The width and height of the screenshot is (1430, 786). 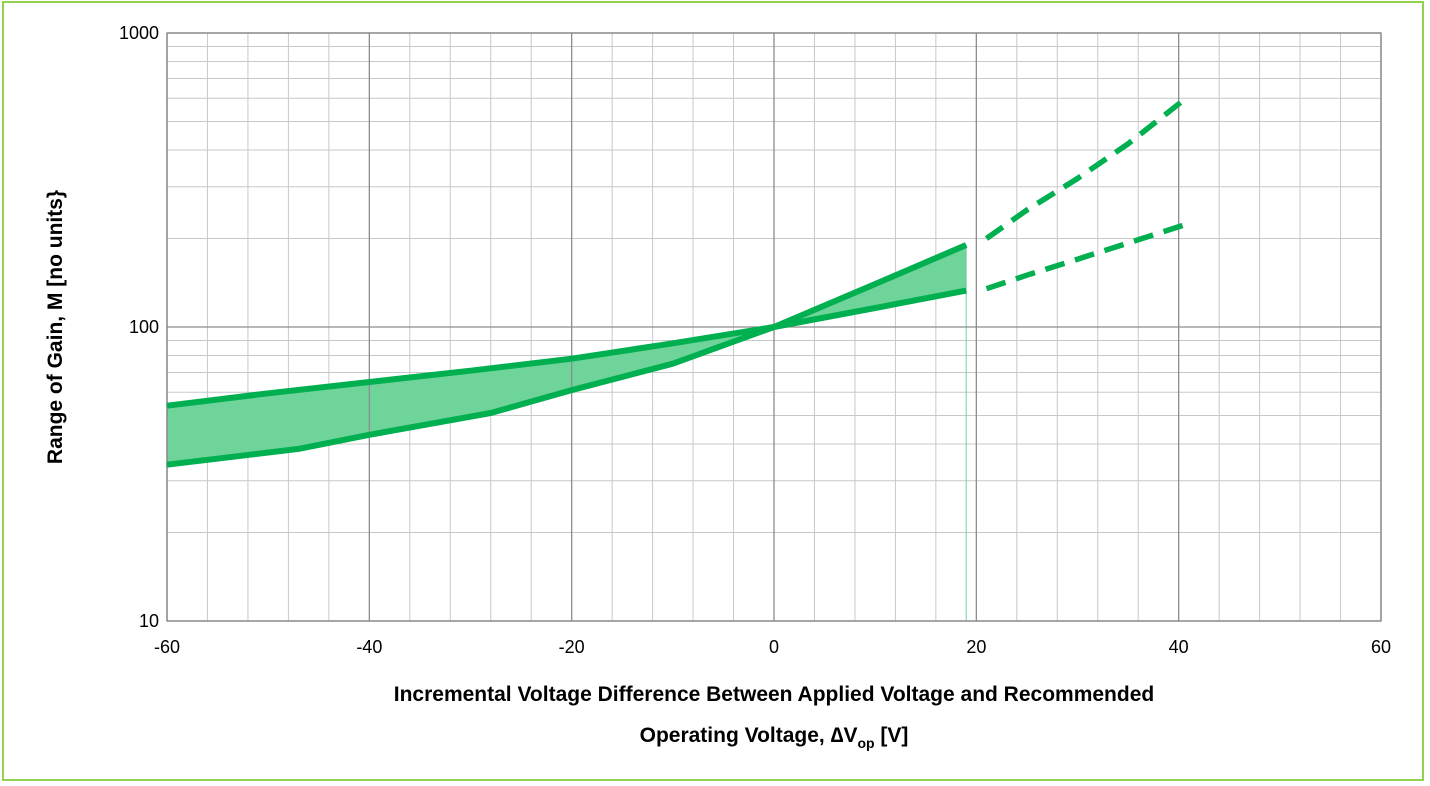 I want to click on x-tick-label: -20, so click(x=572, y=647).